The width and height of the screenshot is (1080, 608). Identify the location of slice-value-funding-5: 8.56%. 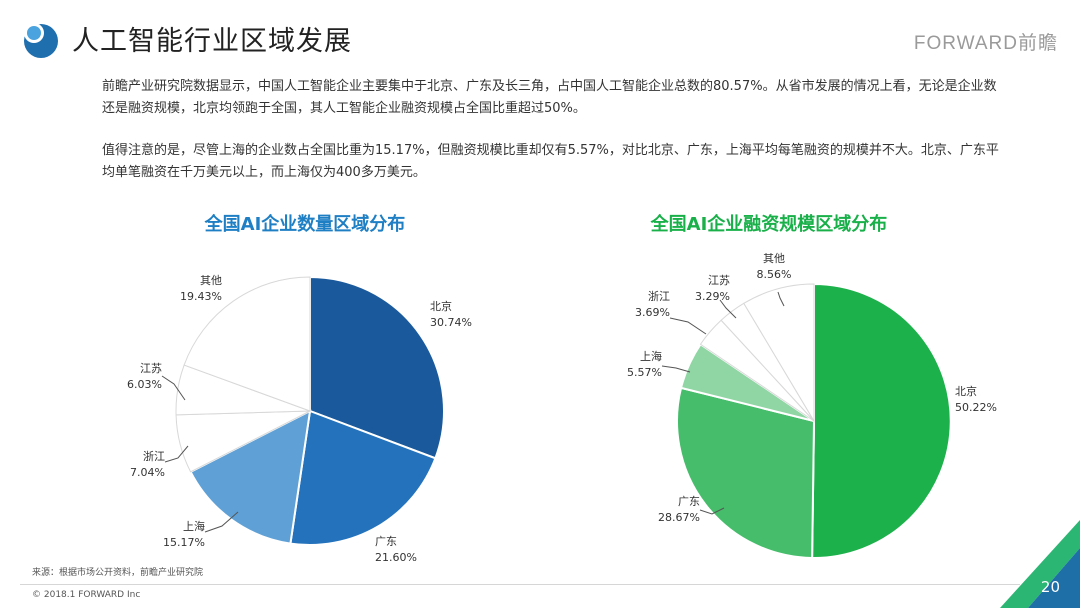
(774, 274).